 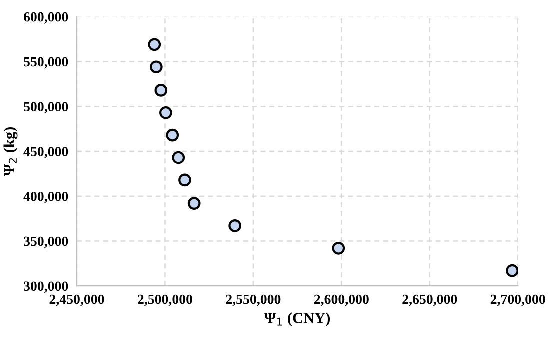 I want to click on x-tick-label: 2,700,000, so click(x=518, y=300).